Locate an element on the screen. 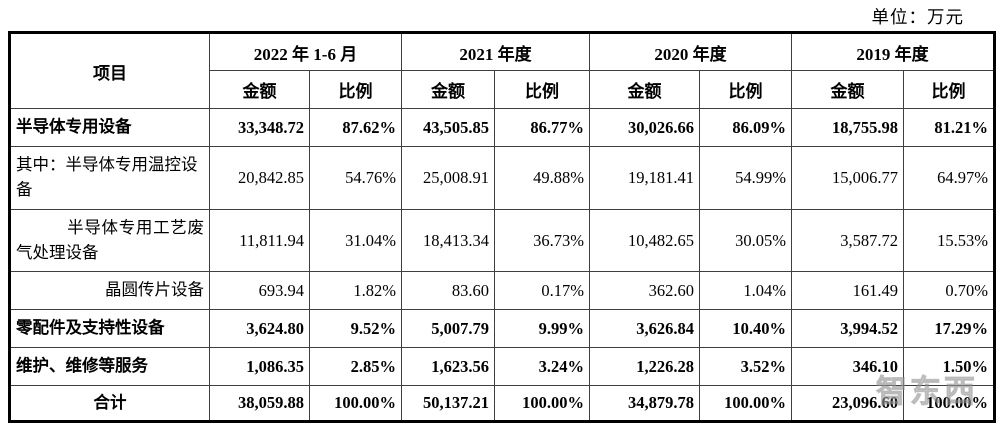  ratio-cell: 31.04% is located at coordinates (355, 240).